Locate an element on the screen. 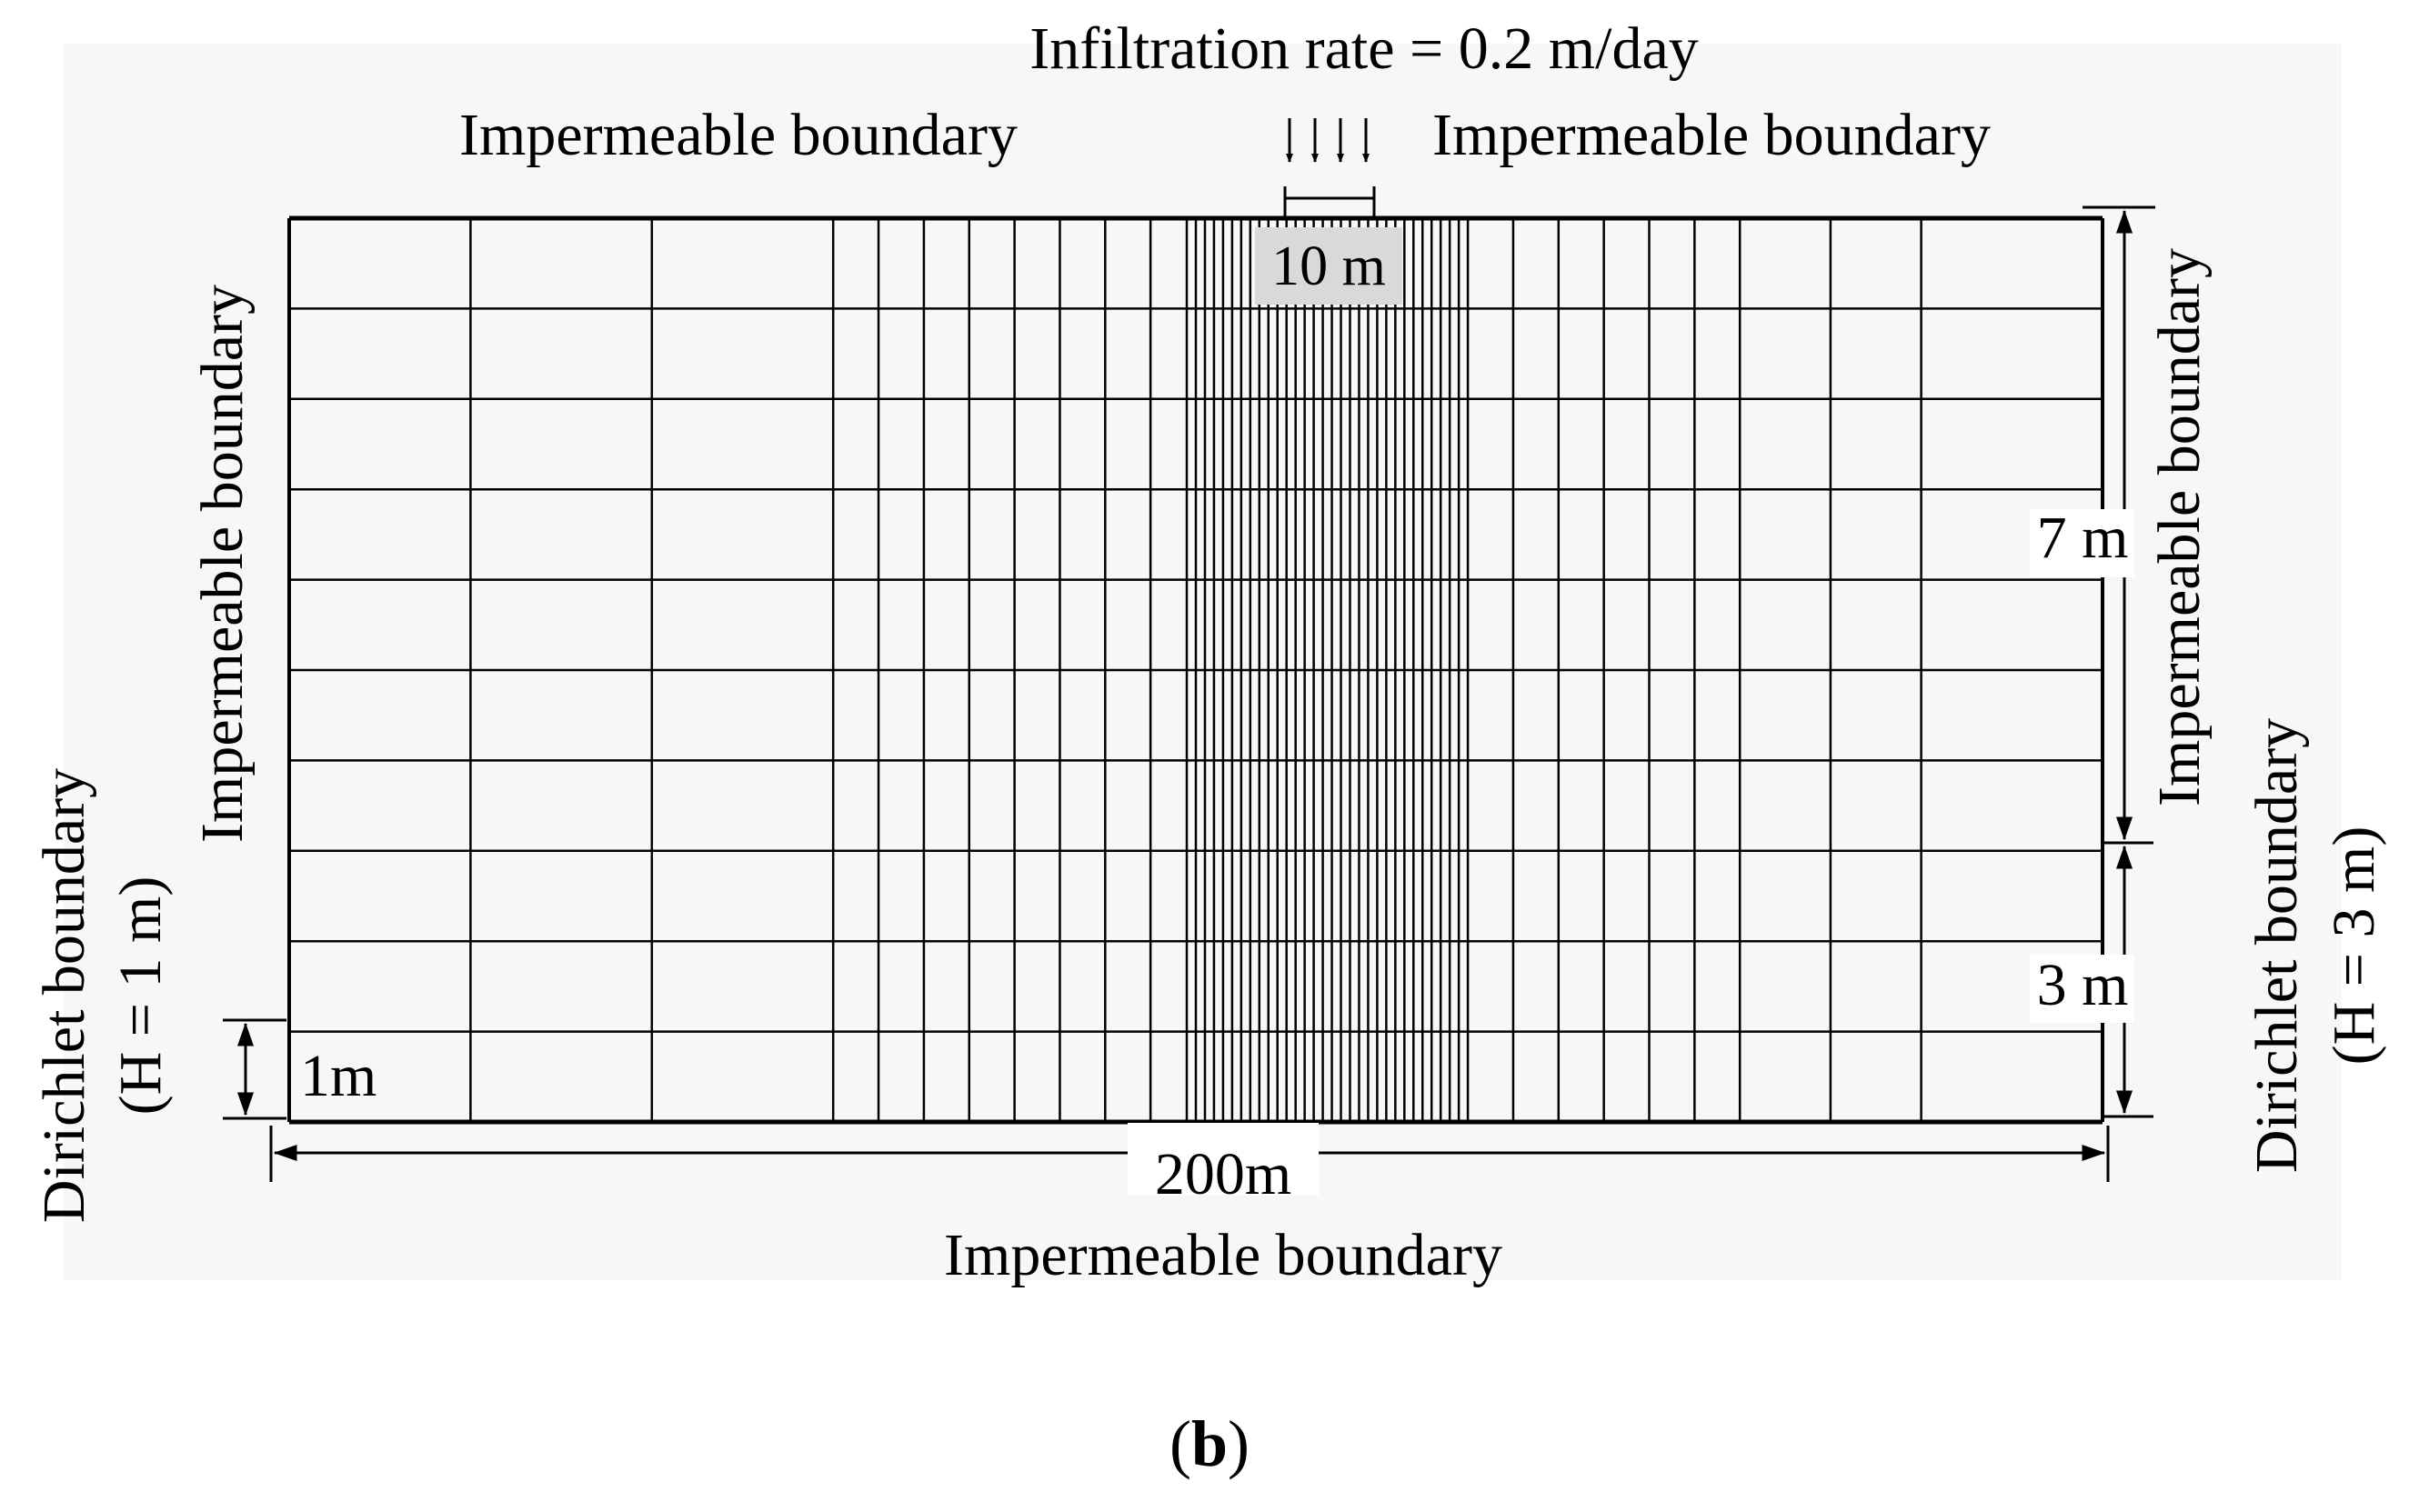 This screenshot has height=1512, width=2419. bottom-dimension-label-bg is located at coordinates (1223, 1159).